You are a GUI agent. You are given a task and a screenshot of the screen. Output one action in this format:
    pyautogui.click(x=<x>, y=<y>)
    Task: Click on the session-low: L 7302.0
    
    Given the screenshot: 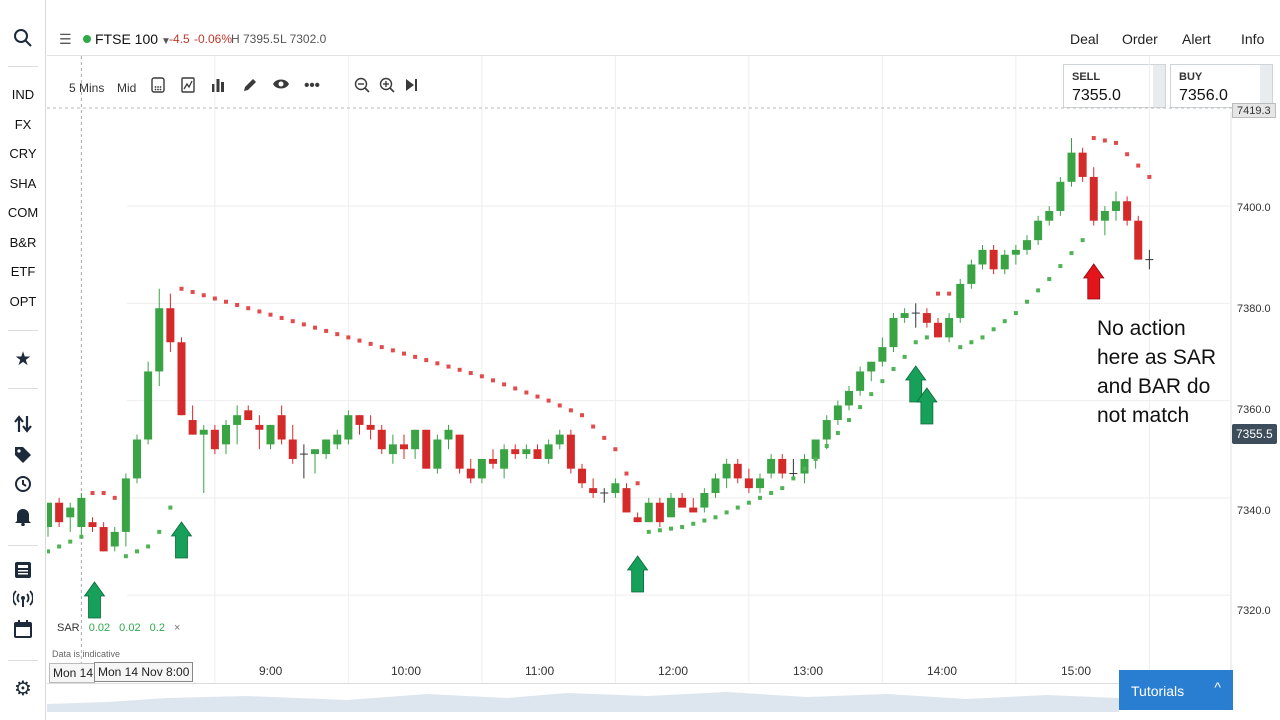 What is the action you would take?
    pyautogui.click(x=303, y=39)
    